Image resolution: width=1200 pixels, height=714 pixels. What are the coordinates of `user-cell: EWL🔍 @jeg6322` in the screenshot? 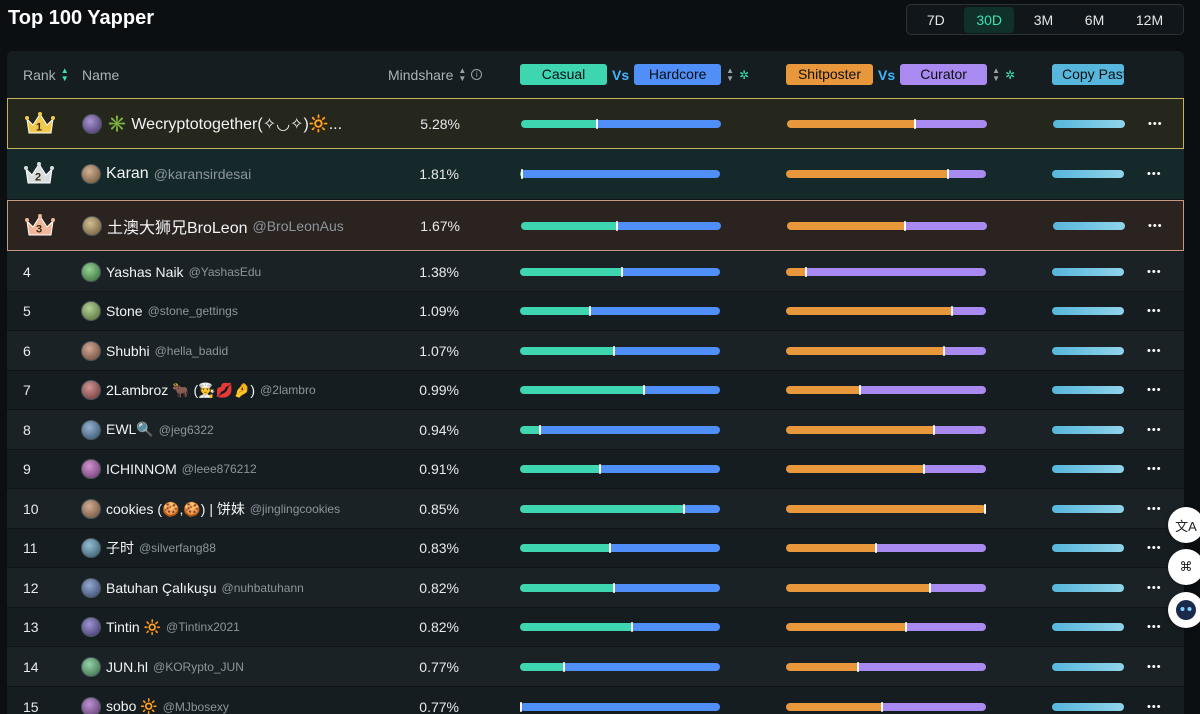 It's located at (147, 429).